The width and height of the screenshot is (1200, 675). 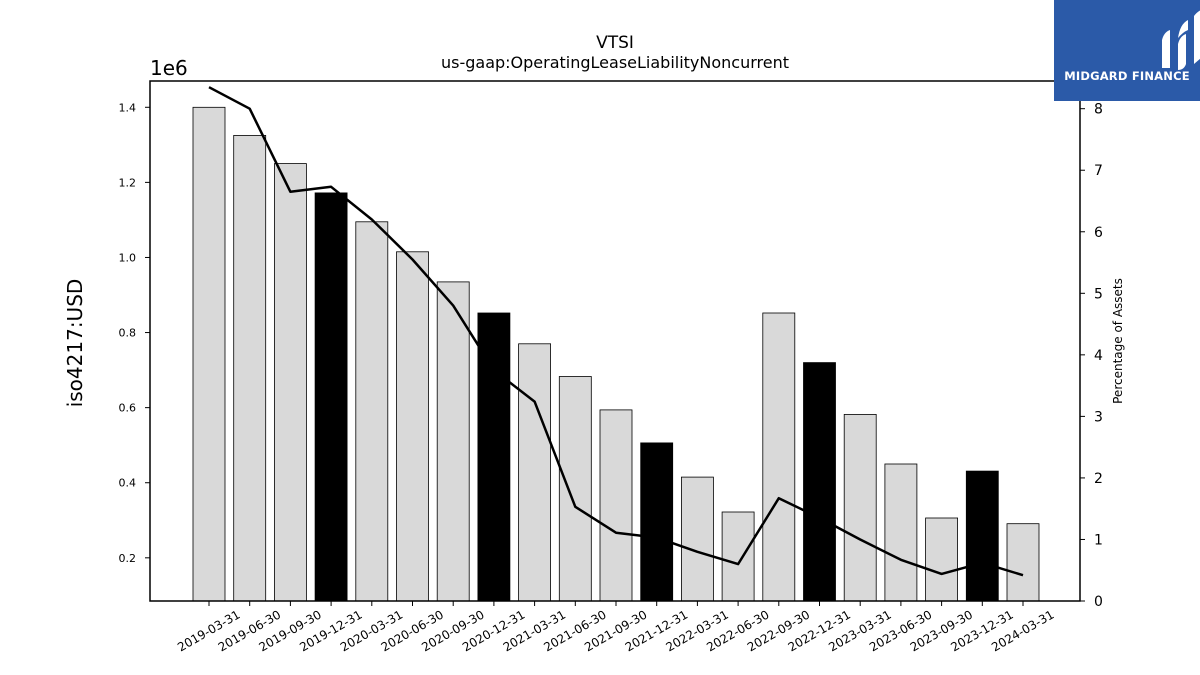 What do you see at coordinates (1098, 356) in the screenshot?
I see `y2-tick-label: 4` at bounding box center [1098, 356].